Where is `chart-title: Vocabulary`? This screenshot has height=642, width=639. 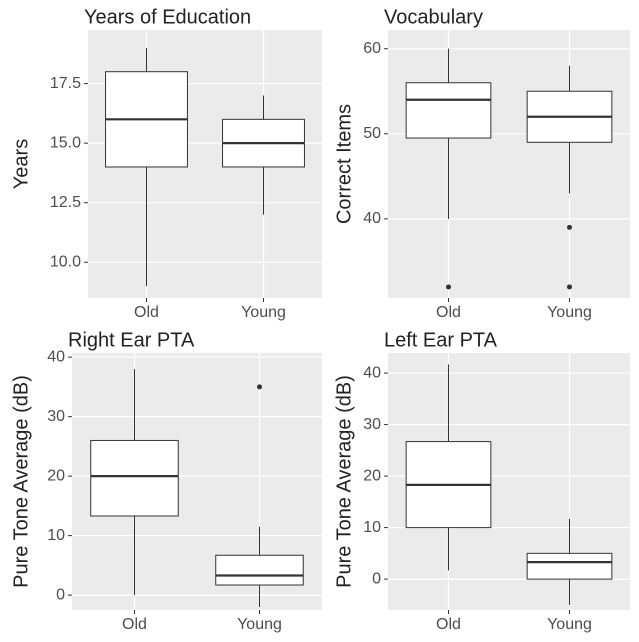 chart-title: Vocabulary is located at coordinates (433, 17).